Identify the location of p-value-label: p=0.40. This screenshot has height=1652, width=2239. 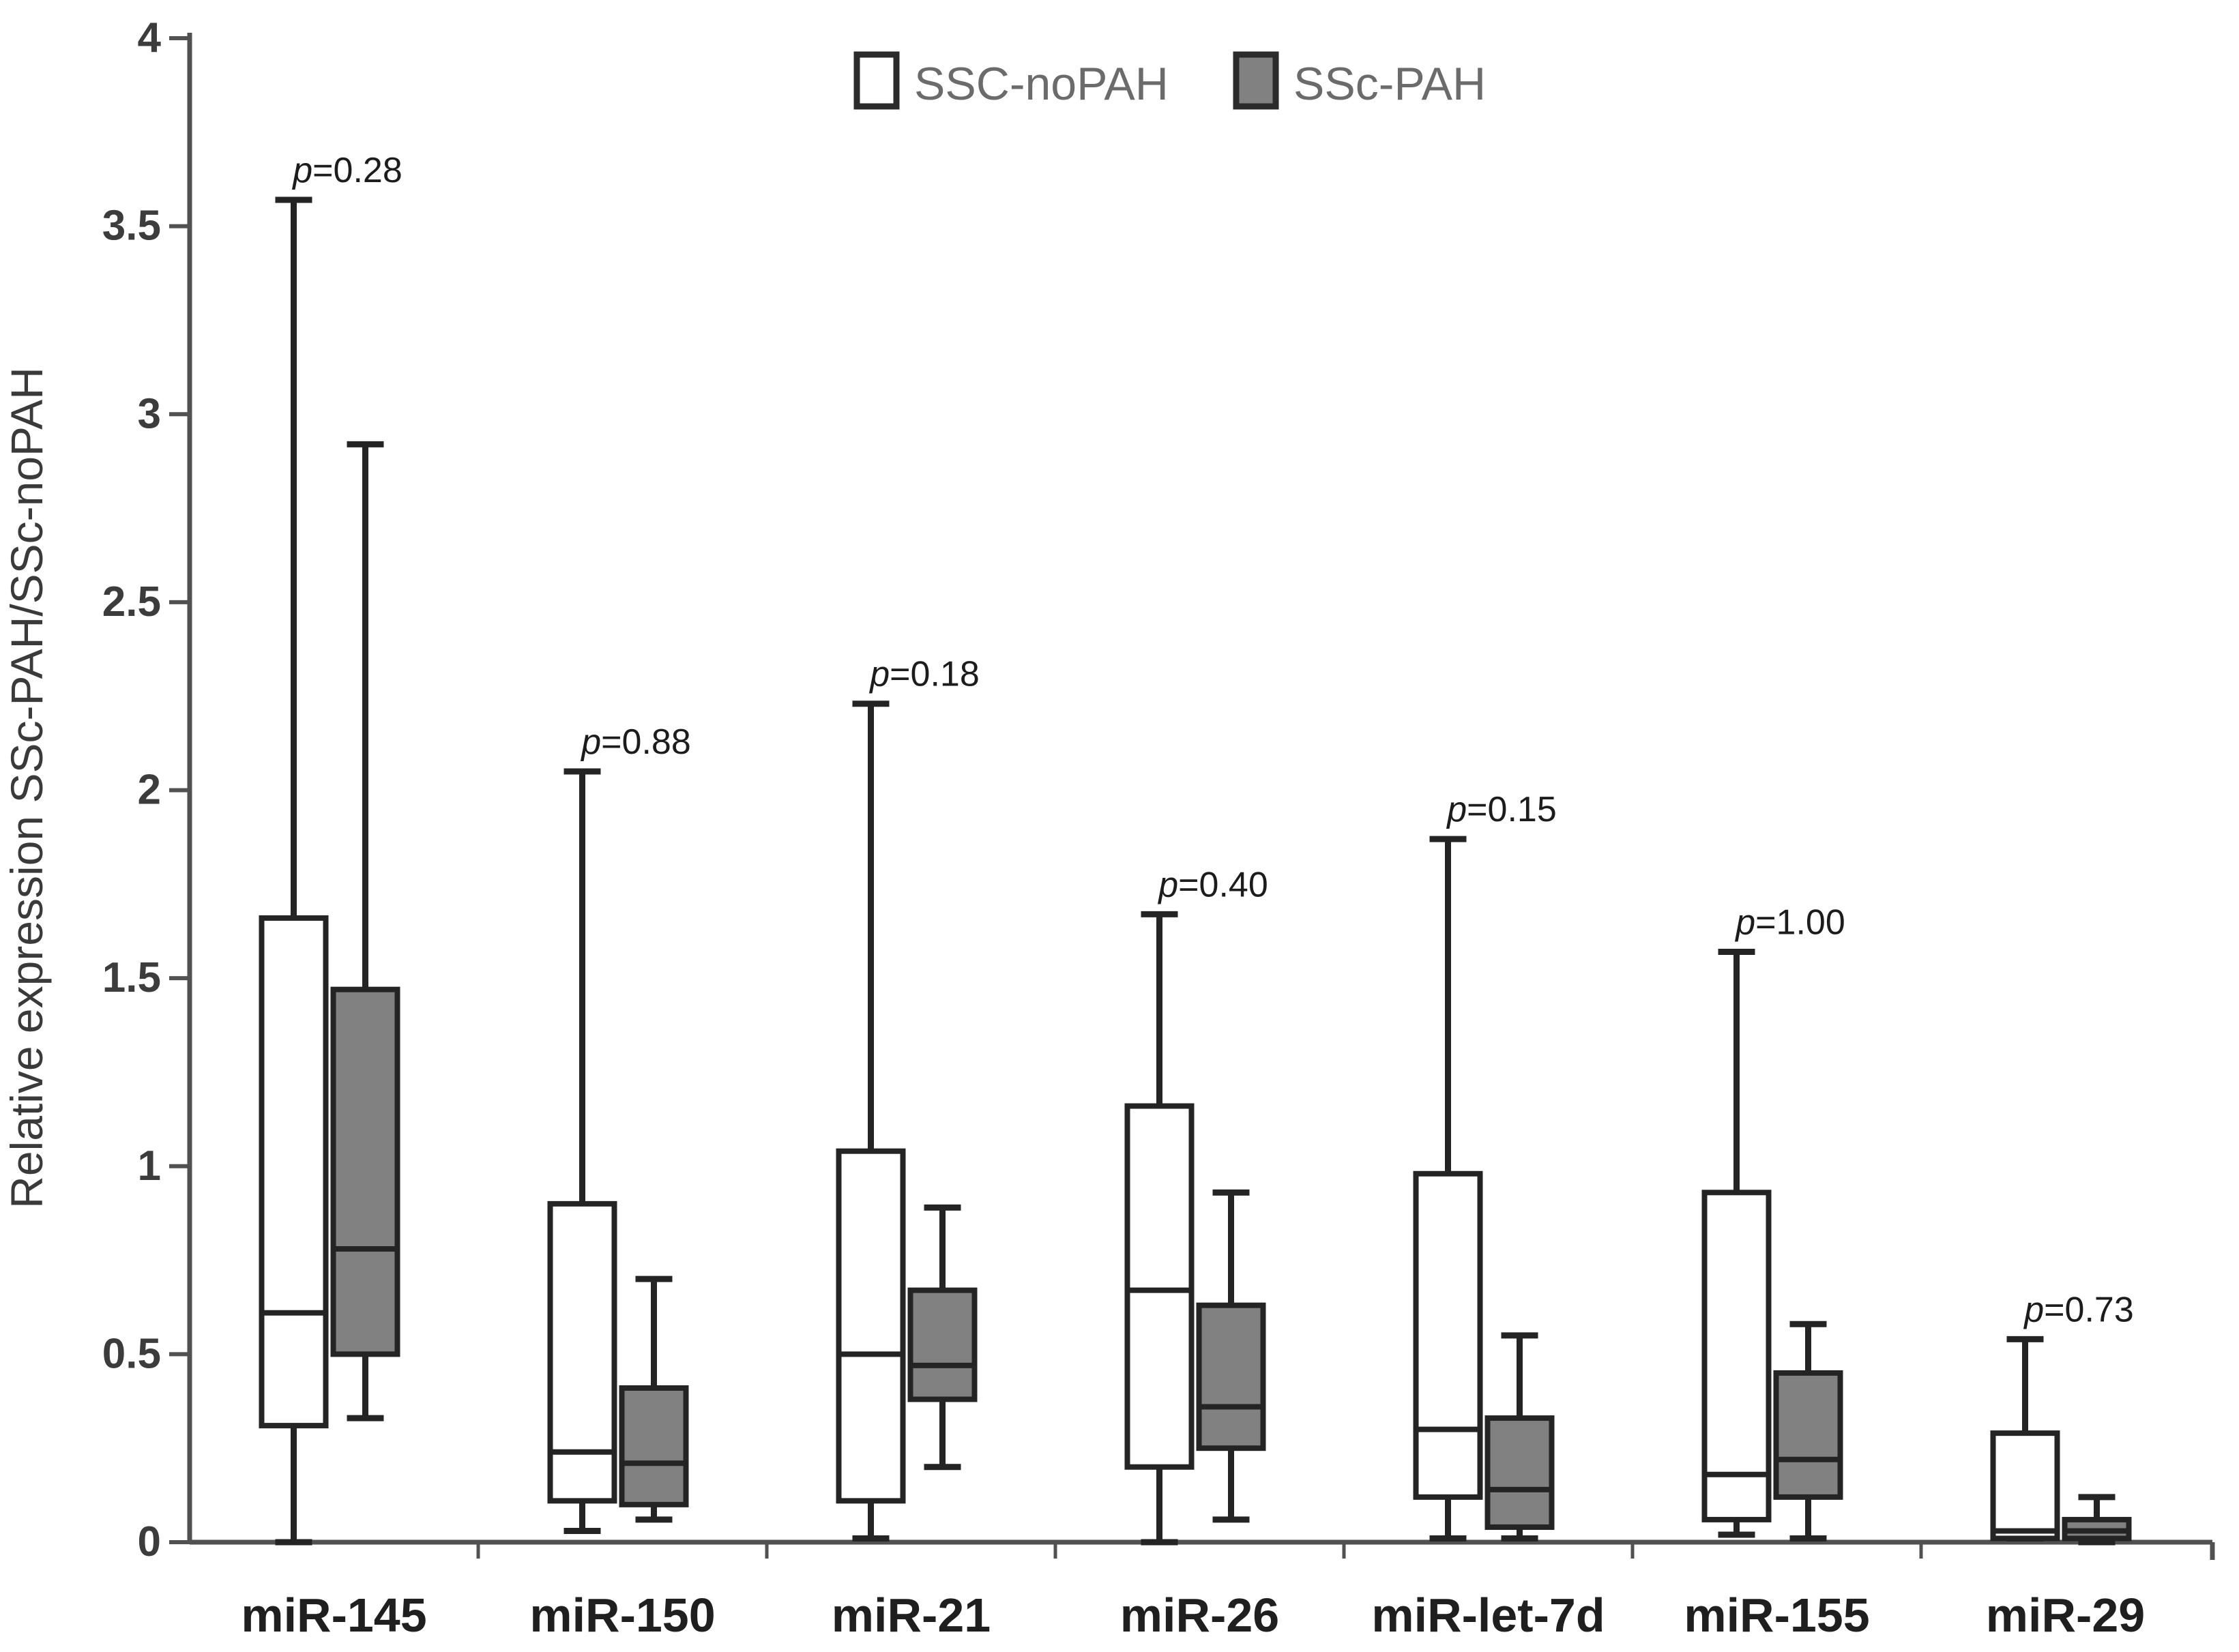
(1212, 885).